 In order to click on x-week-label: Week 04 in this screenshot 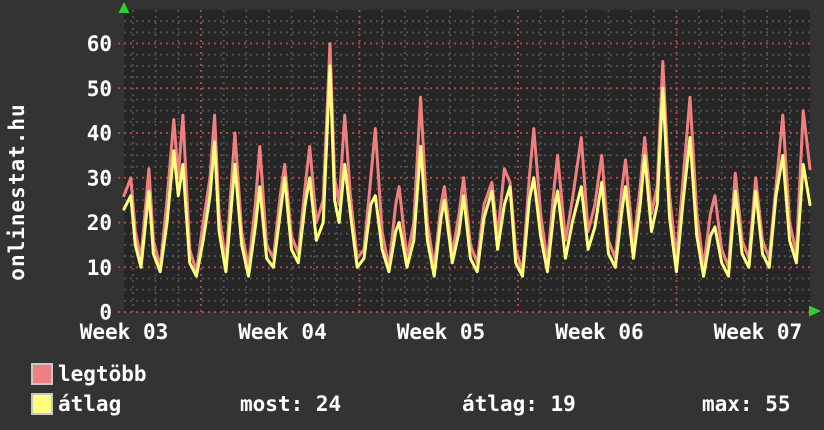, I will do `click(282, 332)`.